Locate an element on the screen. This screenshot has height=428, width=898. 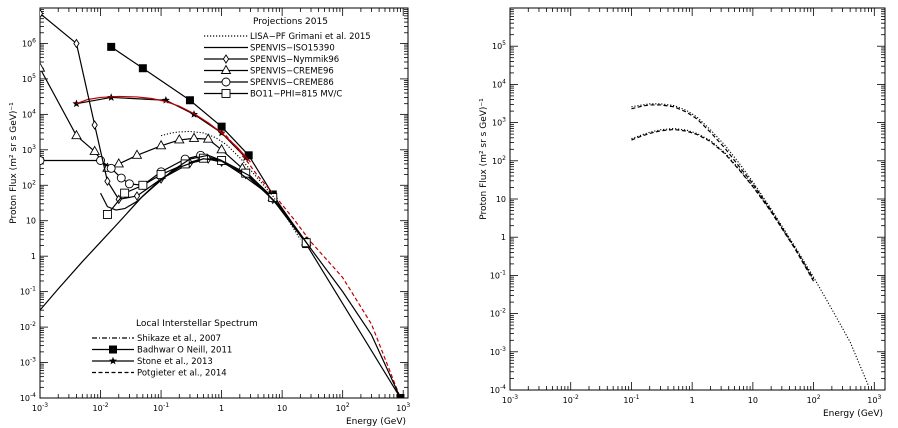
legend-lis-label: Potgieter et al., 2014 is located at coordinates (182, 374).